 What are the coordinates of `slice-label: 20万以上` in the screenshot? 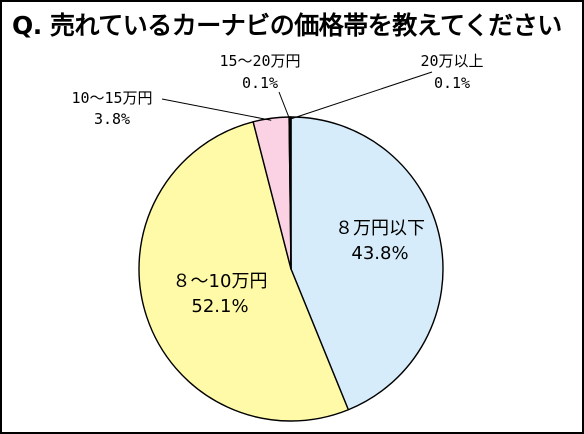 It's located at (451, 61).